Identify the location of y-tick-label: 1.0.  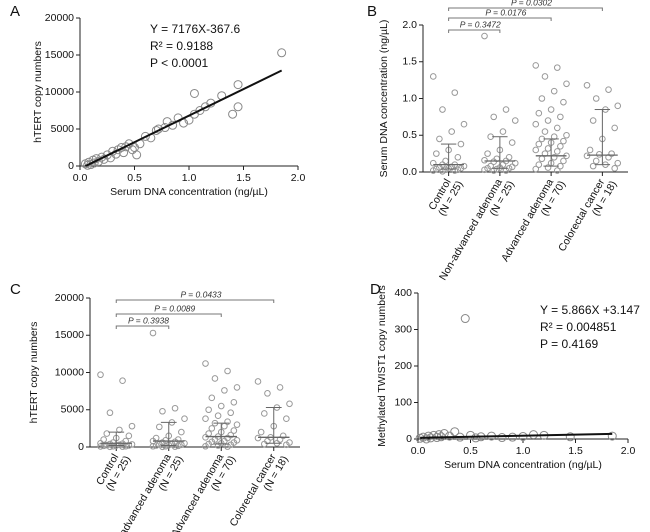
(409, 98).